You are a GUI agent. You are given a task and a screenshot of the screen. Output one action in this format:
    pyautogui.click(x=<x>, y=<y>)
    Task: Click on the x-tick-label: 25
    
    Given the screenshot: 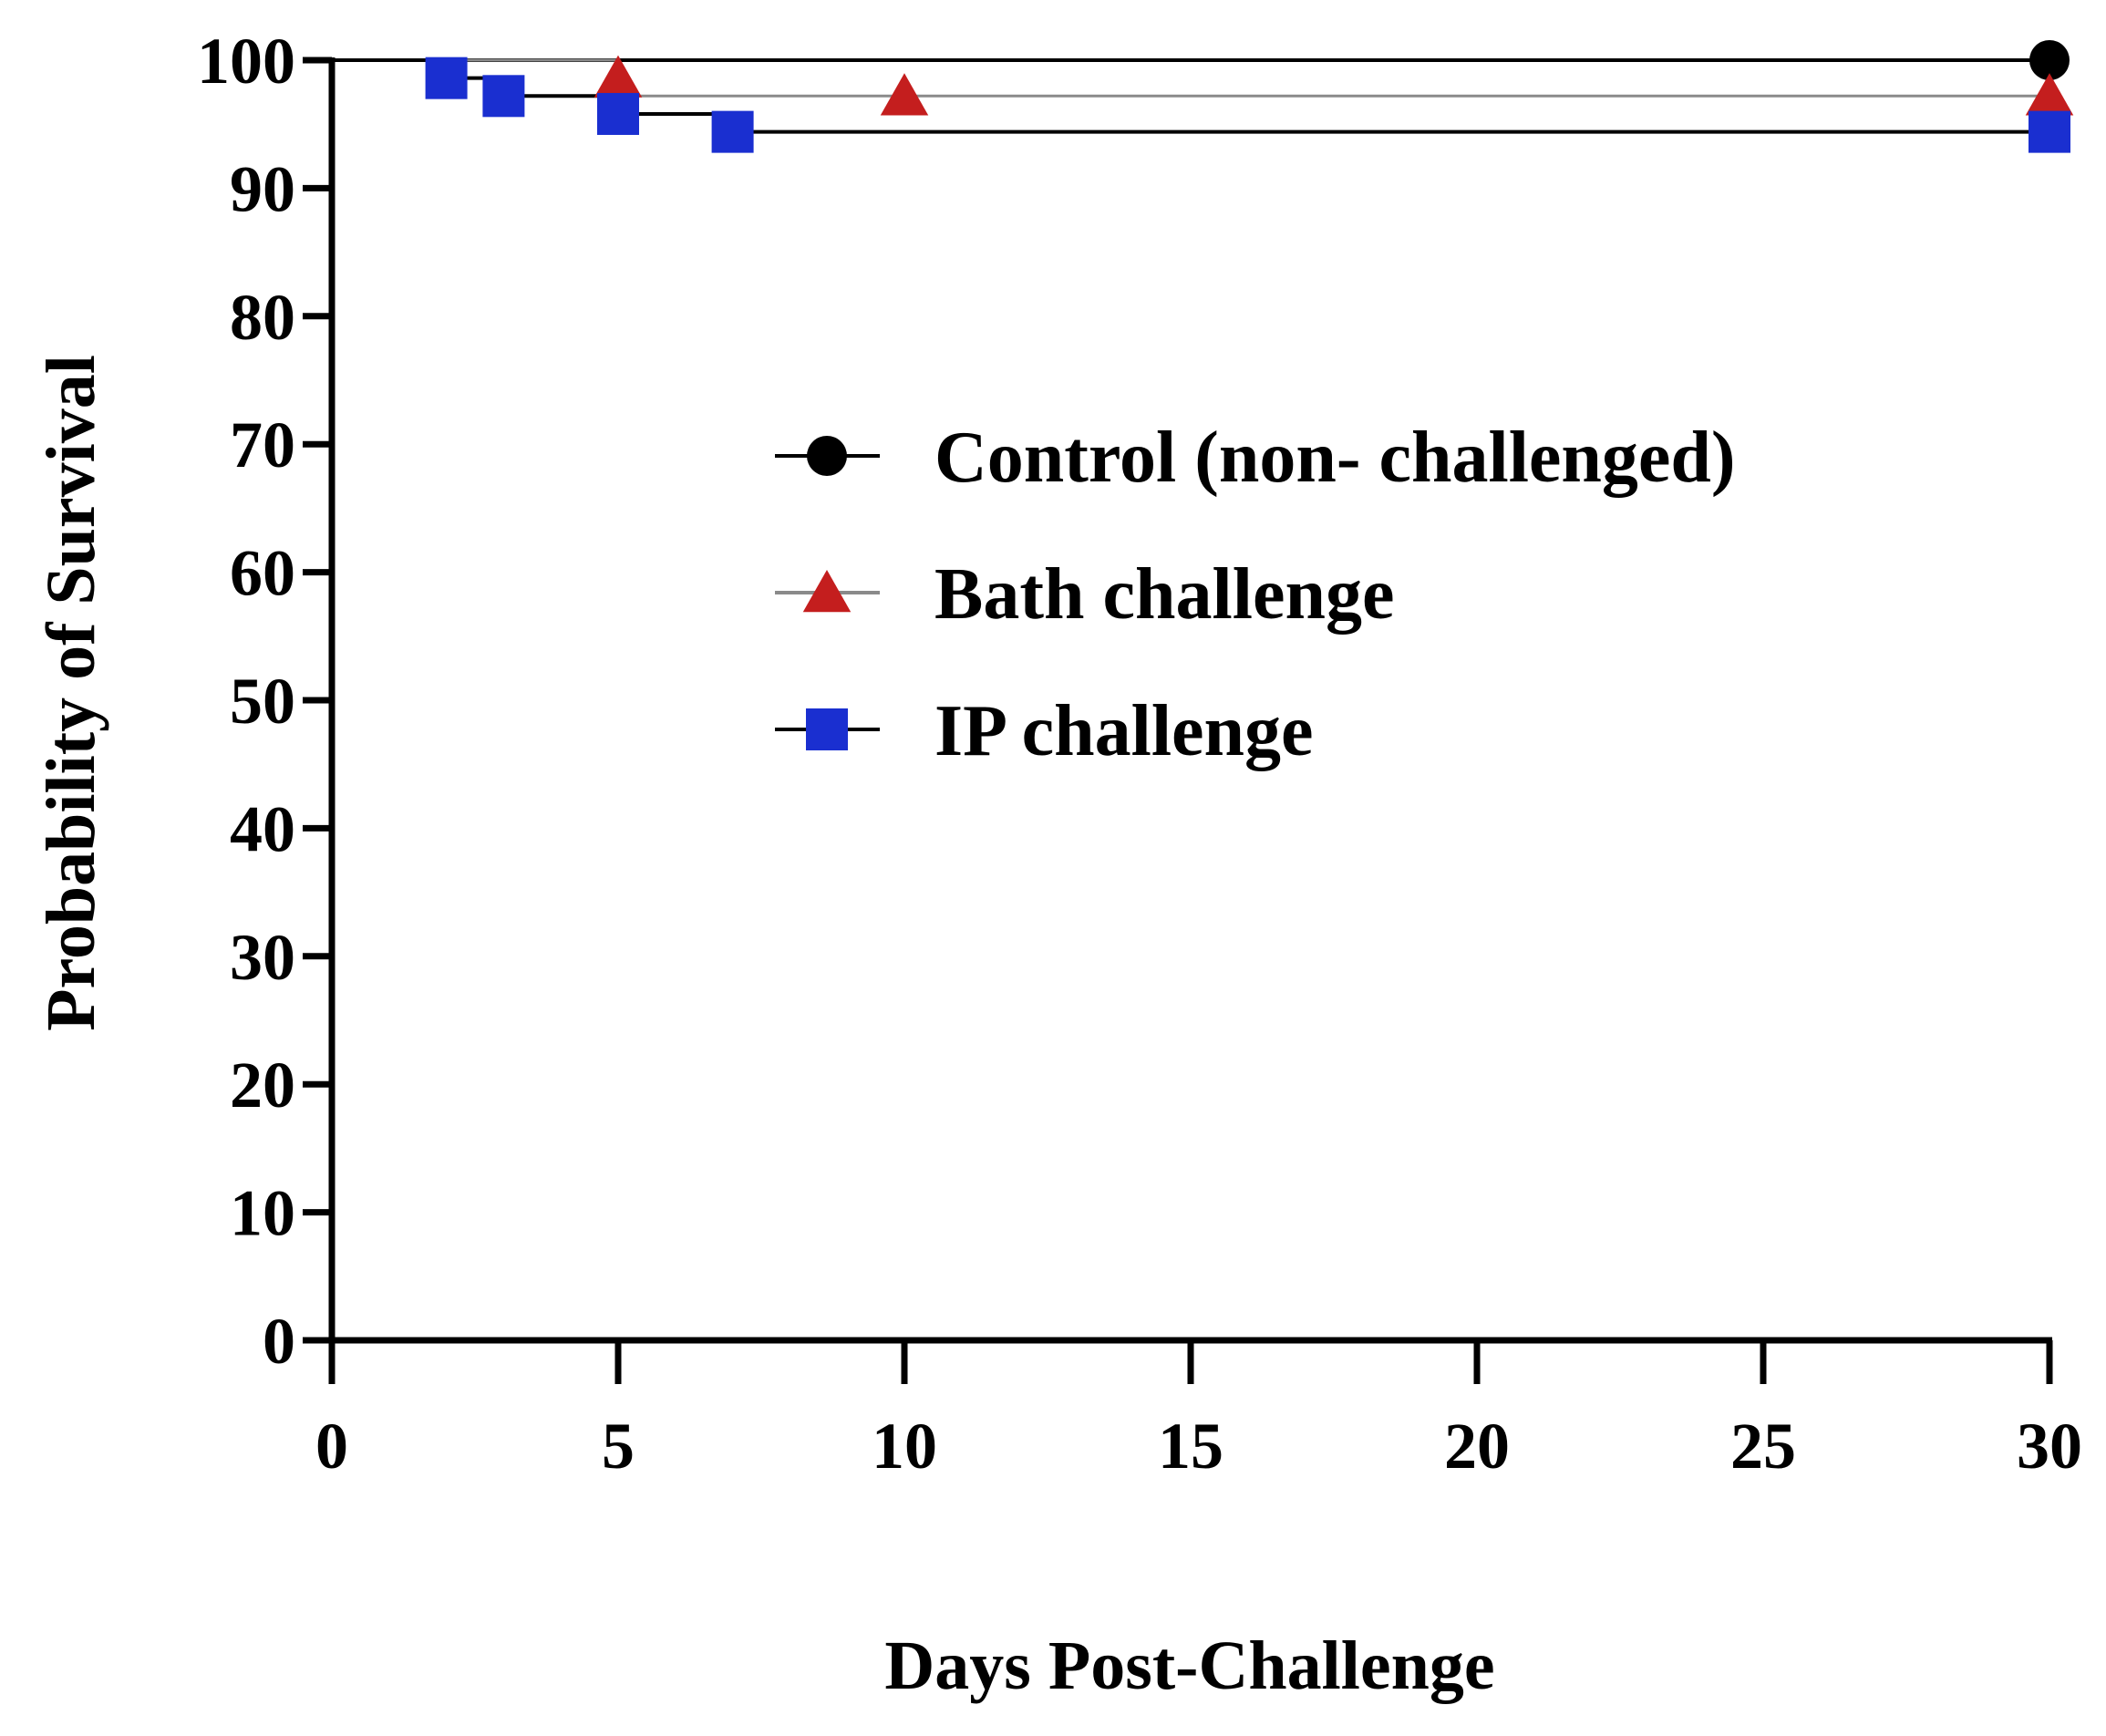 What is the action you would take?
    pyautogui.click(x=1763, y=1446)
    